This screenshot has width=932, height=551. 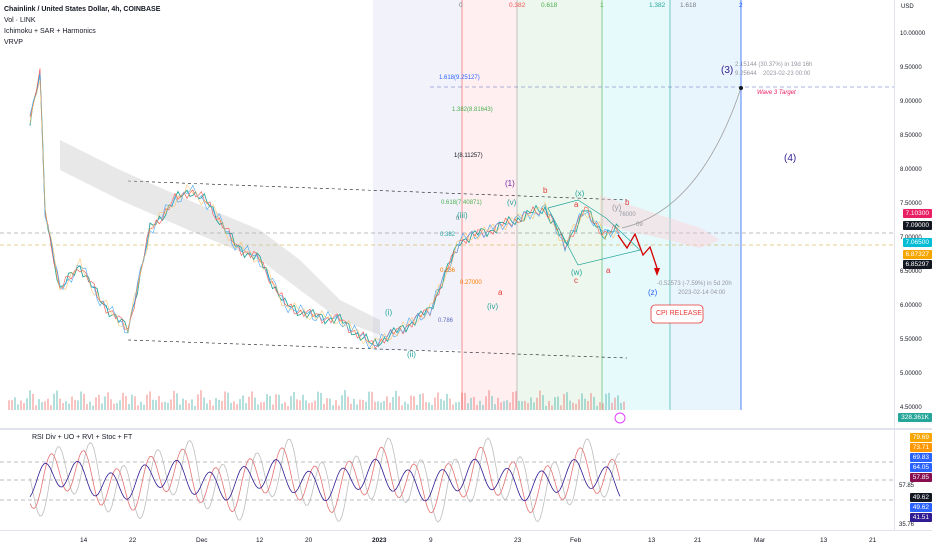 I want to click on fib-level-label: 1(8.11257), so click(x=468, y=156).